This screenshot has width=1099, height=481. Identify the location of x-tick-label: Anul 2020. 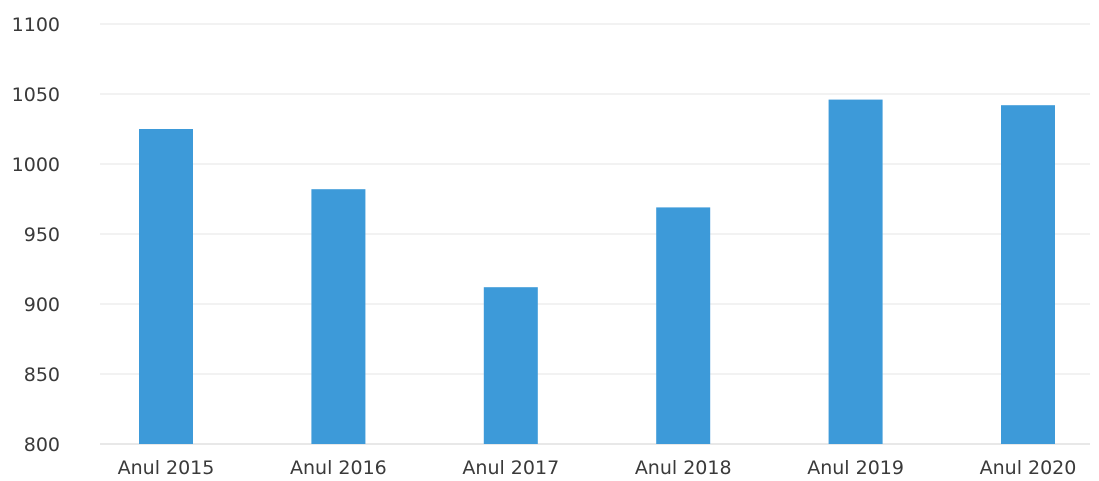
(1028, 468).